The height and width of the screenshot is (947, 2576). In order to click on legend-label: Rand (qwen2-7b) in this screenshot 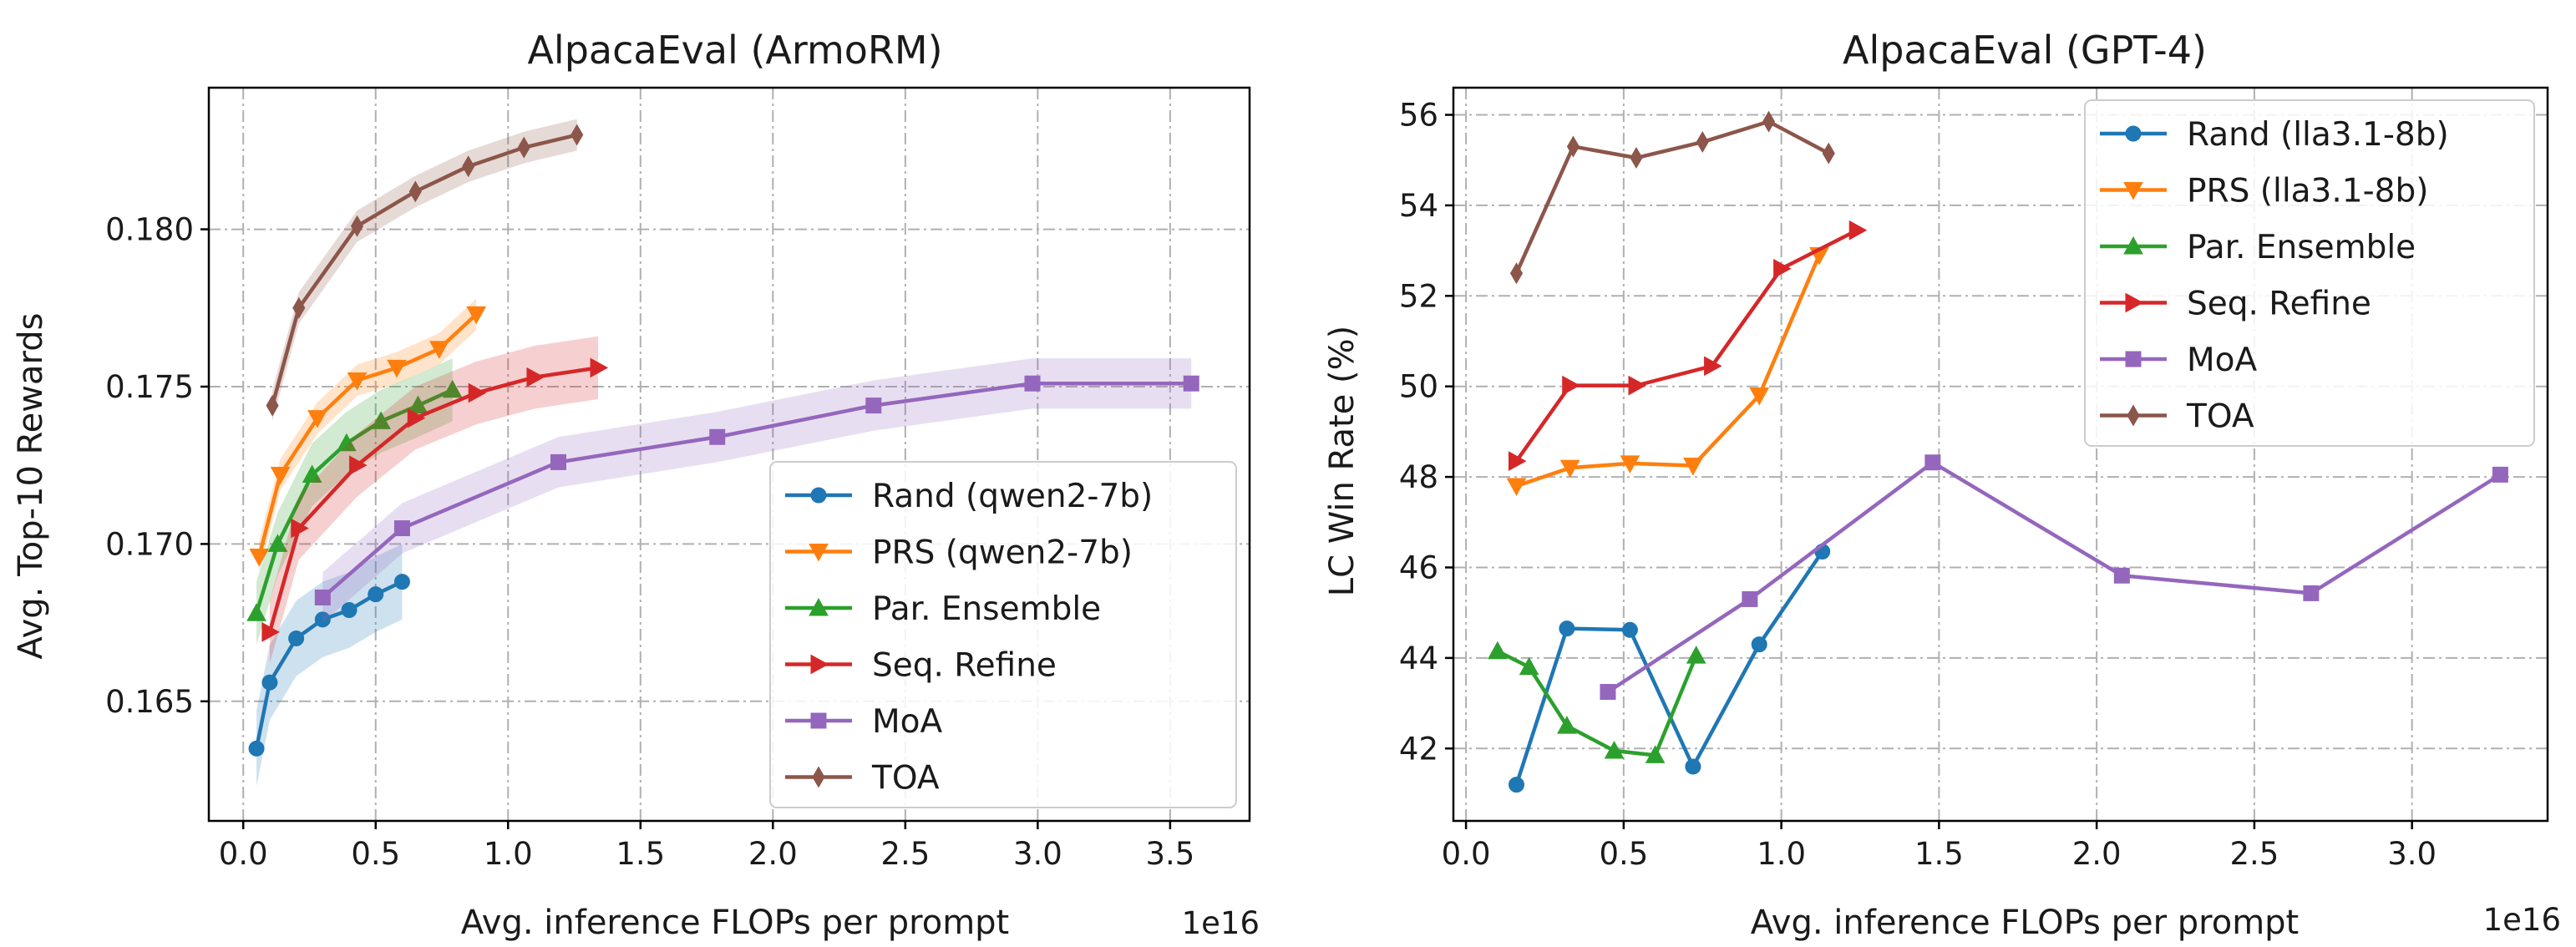, I will do `click(1012, 496)`.